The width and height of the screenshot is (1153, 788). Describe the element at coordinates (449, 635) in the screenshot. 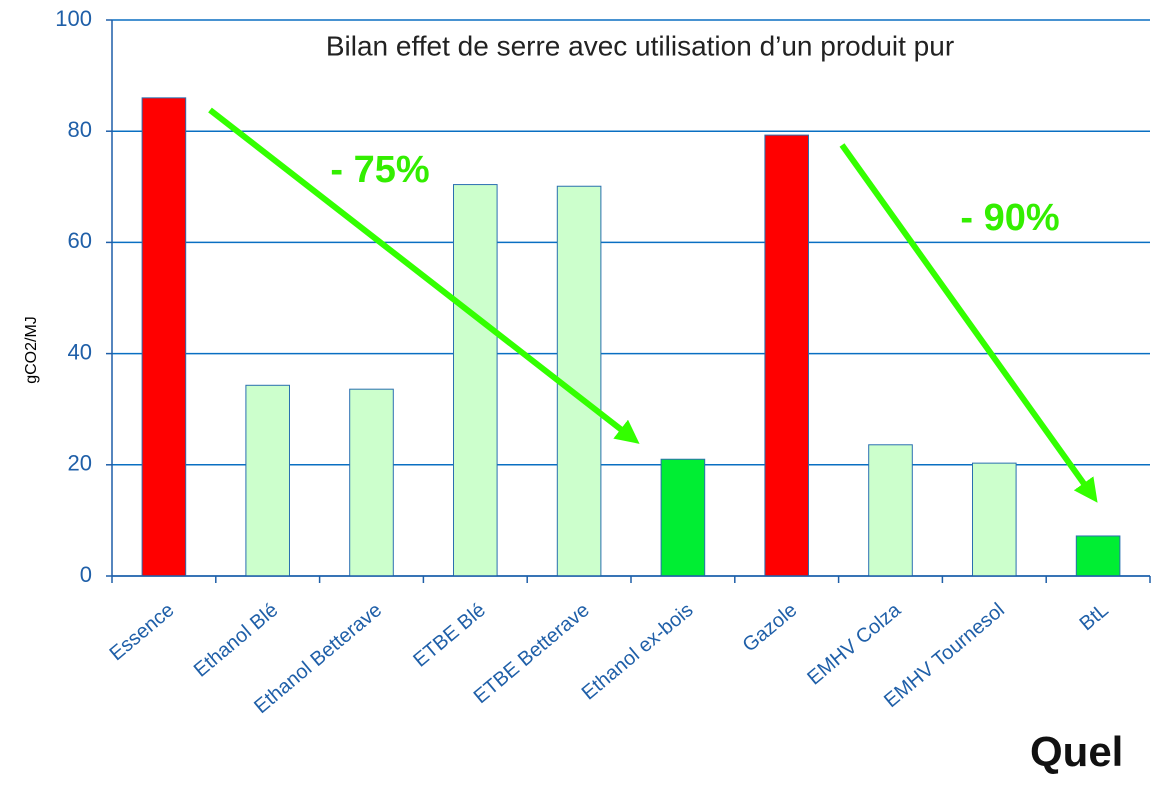

I see `x-tick-label: ETBE Blé` at that location.